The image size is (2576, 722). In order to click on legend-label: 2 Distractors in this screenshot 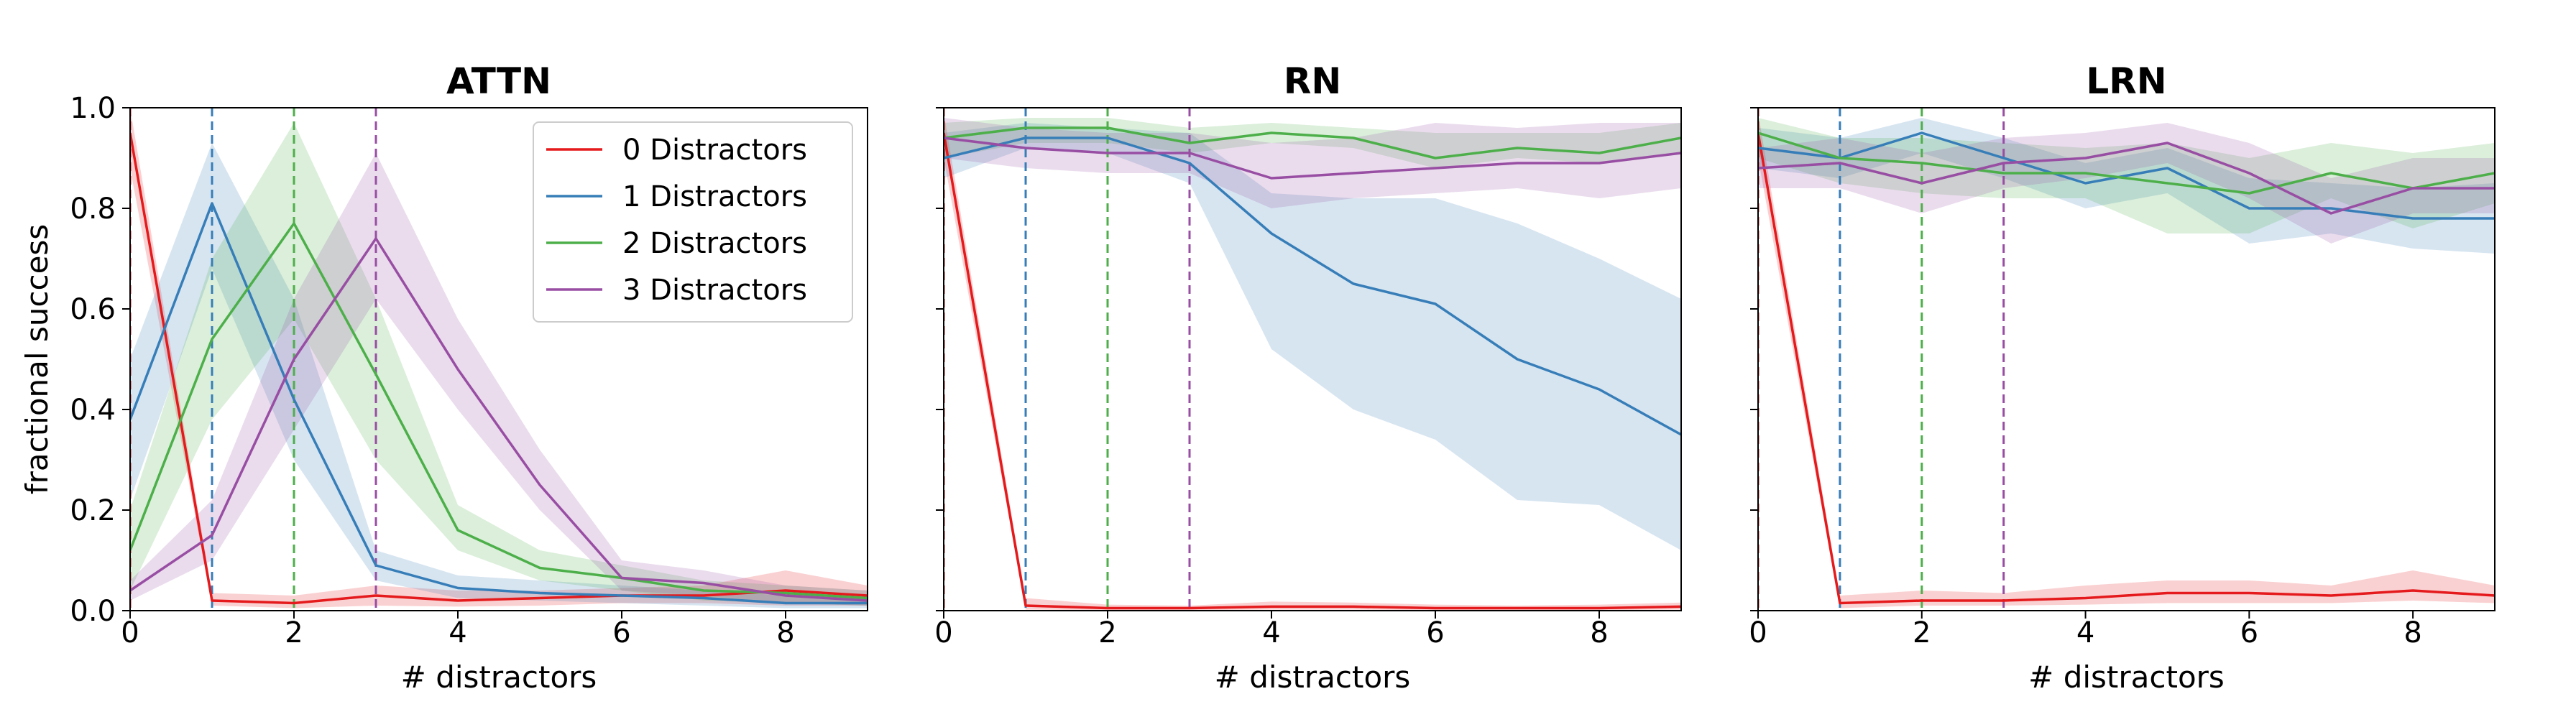, I will do `click(714, 243)`.